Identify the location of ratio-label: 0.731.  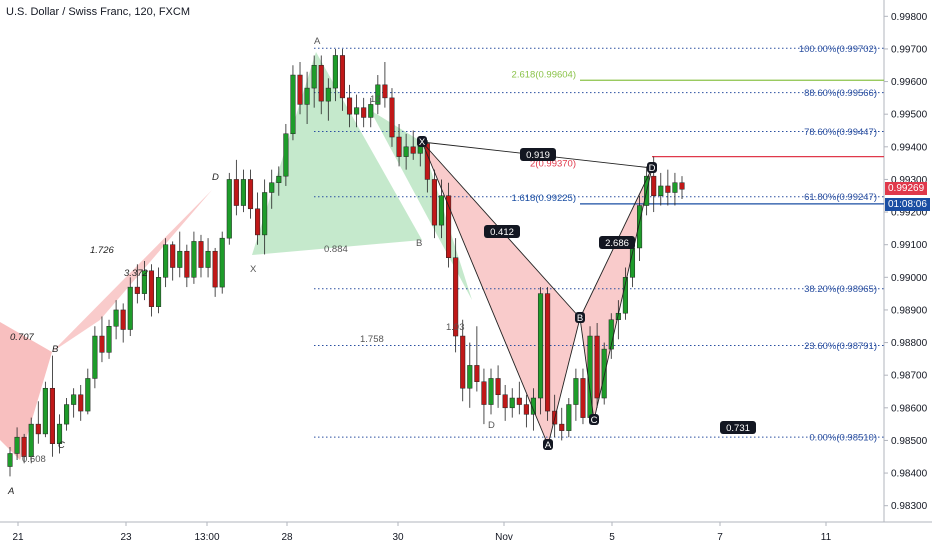
(738, 428).